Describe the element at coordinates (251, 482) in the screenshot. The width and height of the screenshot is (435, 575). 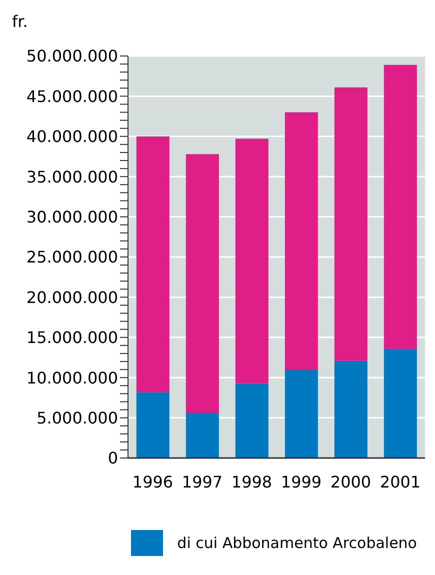
I see `x-tick-label: 1998` at that location.